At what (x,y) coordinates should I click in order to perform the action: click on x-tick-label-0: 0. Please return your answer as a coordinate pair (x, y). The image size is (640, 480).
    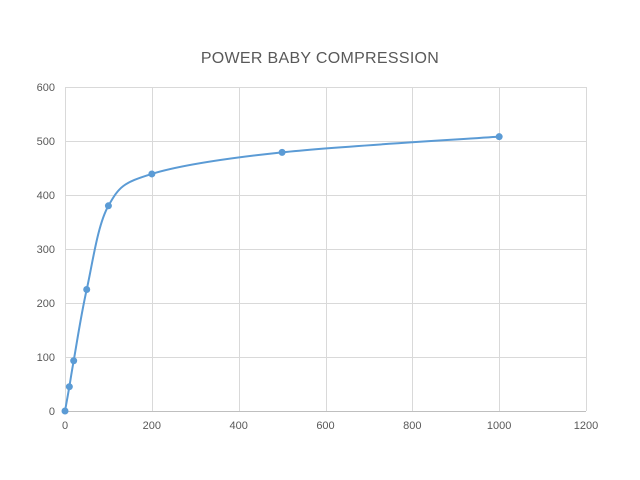
    Looking at the image, I should click on (65, 426).